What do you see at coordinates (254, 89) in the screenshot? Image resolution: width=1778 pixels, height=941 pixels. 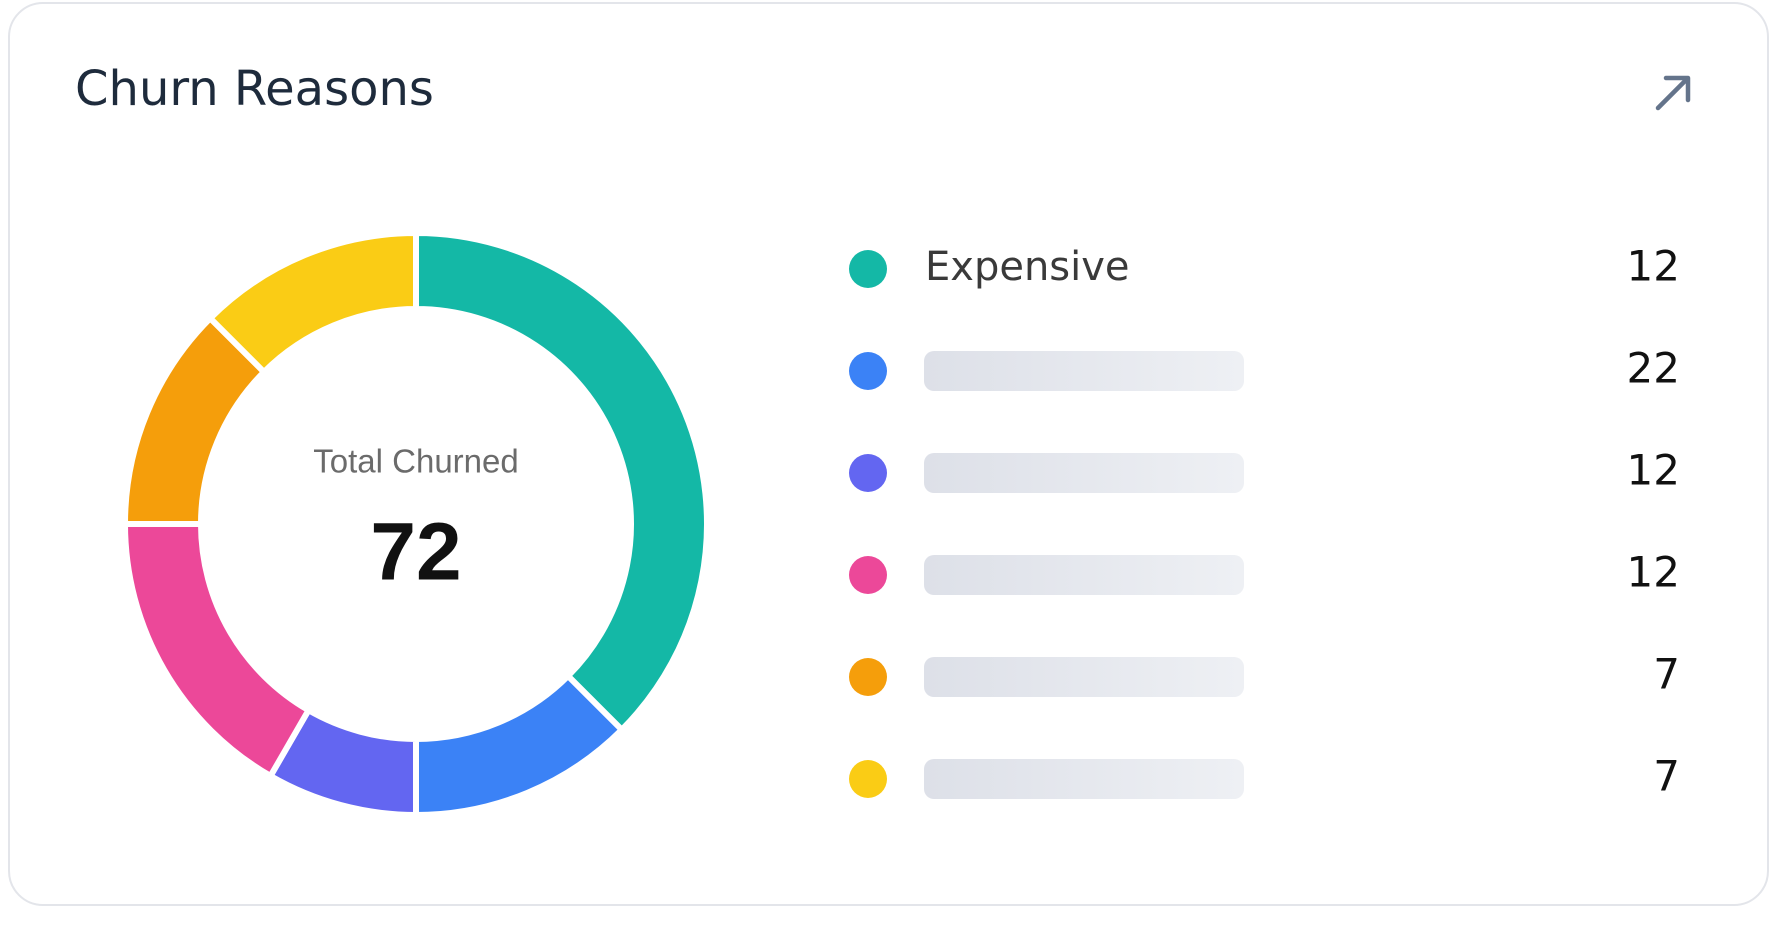 I see `card-title: Churn Reasons` at bounding box center [254, 89].